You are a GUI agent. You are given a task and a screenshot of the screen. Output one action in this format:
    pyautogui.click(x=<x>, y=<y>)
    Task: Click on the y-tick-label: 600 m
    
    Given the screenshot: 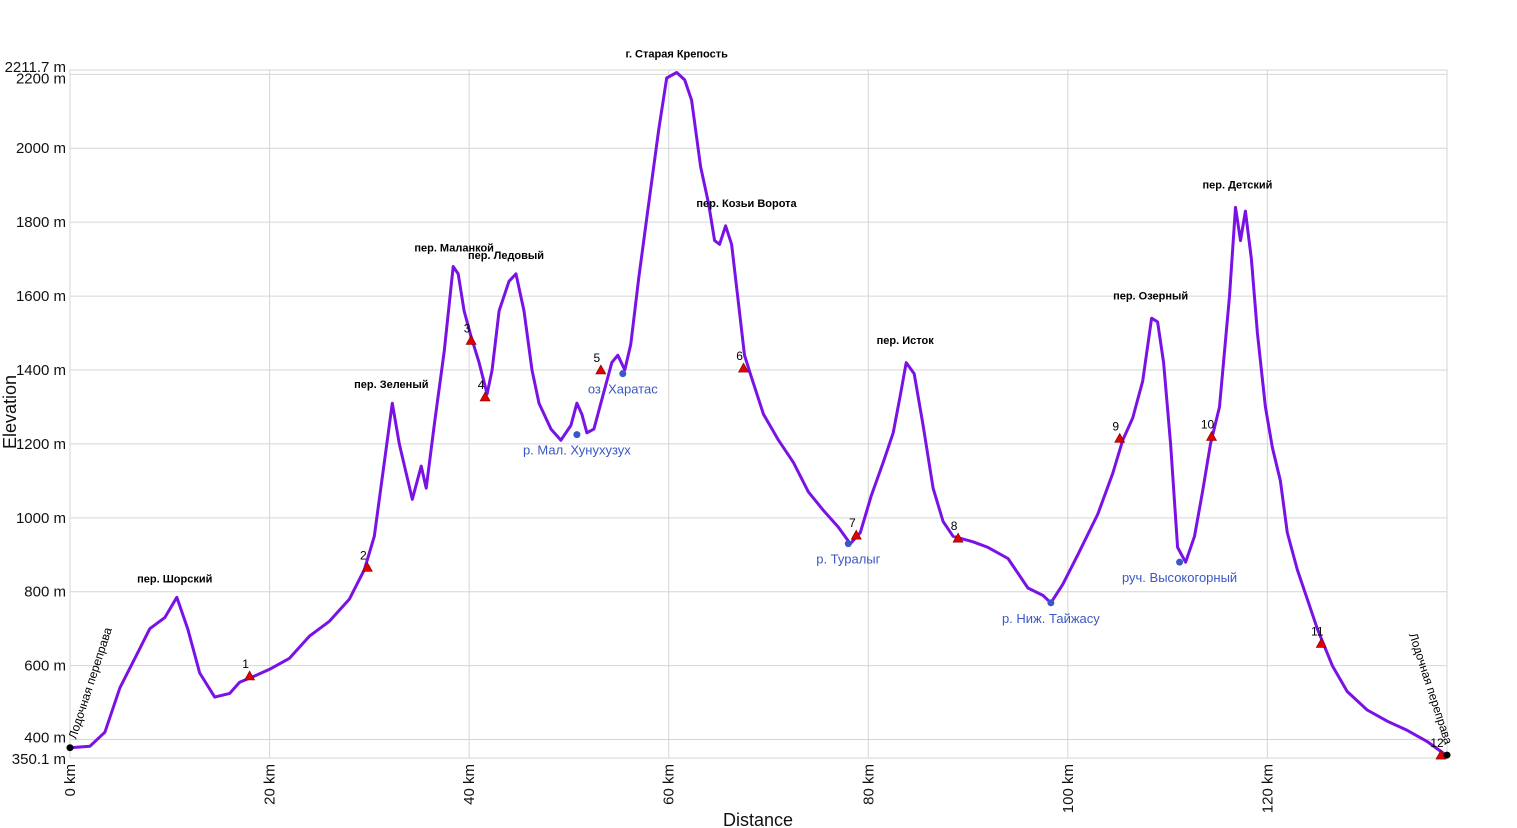 What is the action you would take?
    pyautogui.click(x=45, y=666)
    